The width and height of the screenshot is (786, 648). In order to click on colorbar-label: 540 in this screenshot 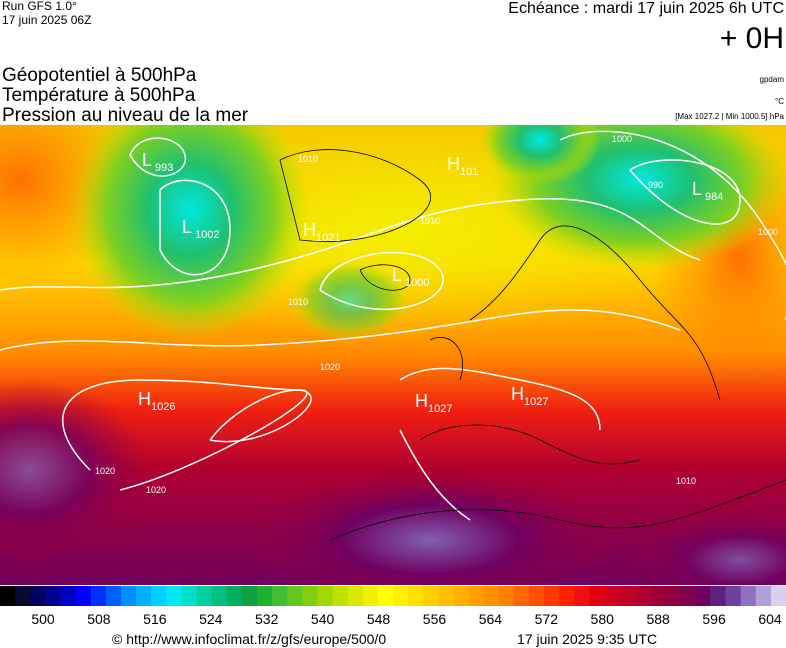, I will do `click(323, 619)`.